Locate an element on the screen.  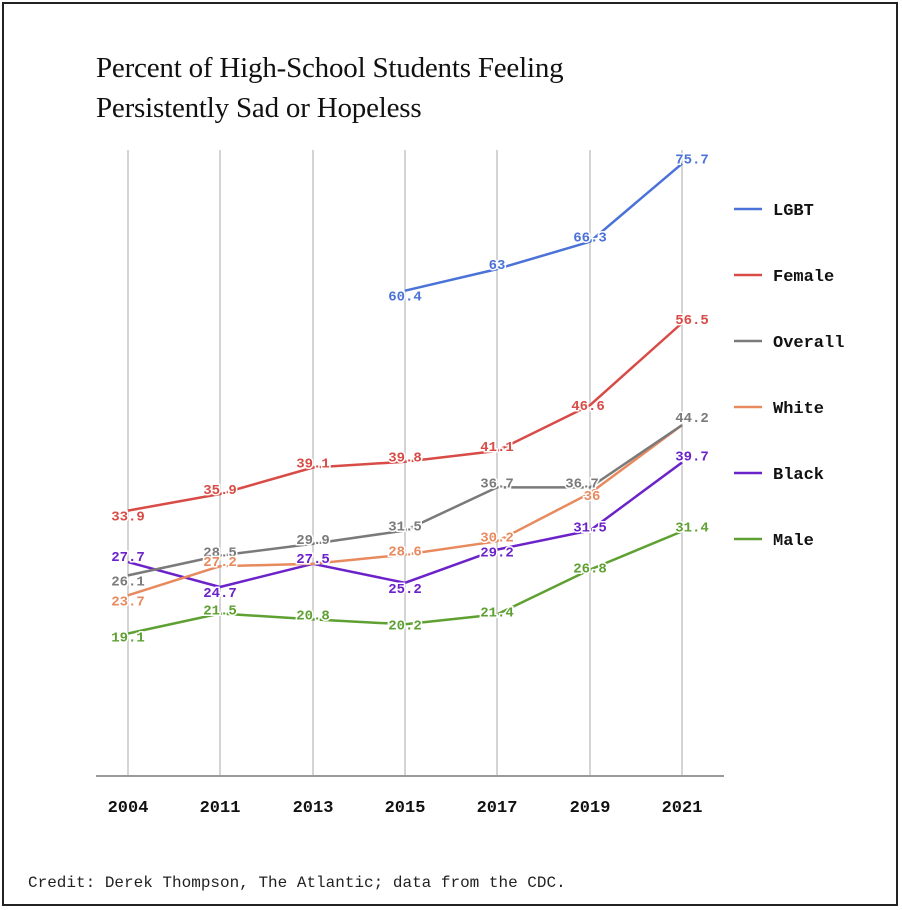
x-tick-label: 2019 is located at coordinates (590, 808).